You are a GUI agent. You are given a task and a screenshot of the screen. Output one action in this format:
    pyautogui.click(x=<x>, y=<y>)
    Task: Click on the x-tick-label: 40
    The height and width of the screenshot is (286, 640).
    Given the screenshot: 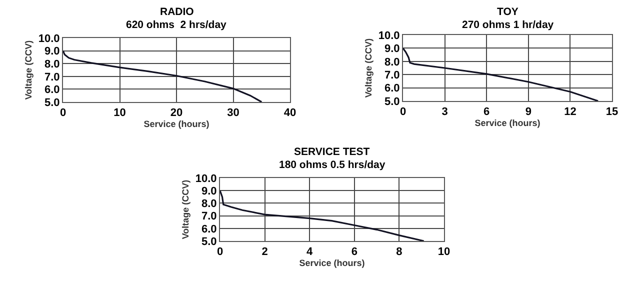 What is the action you would take?
    pyautogui.click(x=290, y=113)
    